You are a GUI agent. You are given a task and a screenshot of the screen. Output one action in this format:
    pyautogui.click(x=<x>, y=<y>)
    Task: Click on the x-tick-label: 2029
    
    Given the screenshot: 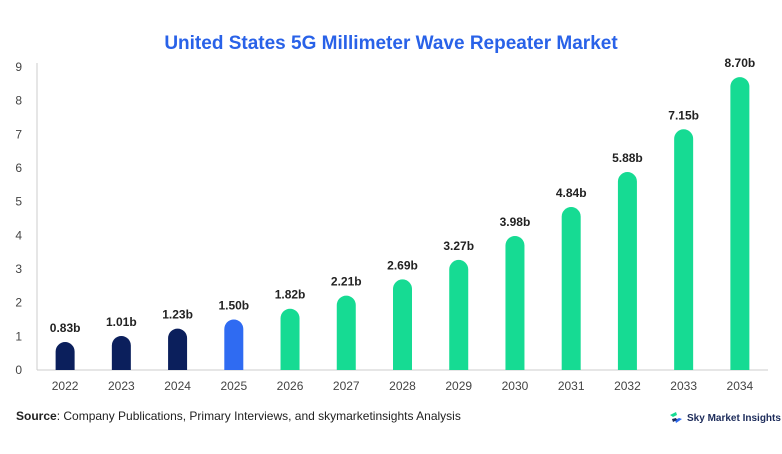 What is the action you would take?
    pyautogui.click(x=458, y=386)
    